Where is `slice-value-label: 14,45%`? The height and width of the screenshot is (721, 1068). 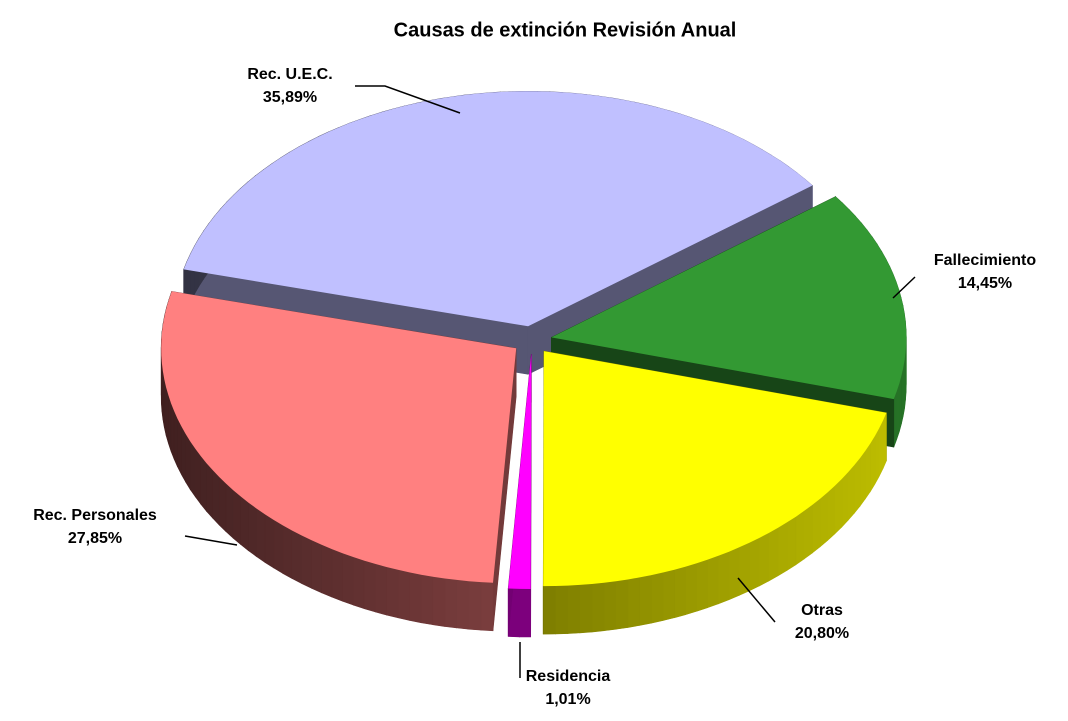
slice-value-label: 14,45% is located at coordinates (985, 283).